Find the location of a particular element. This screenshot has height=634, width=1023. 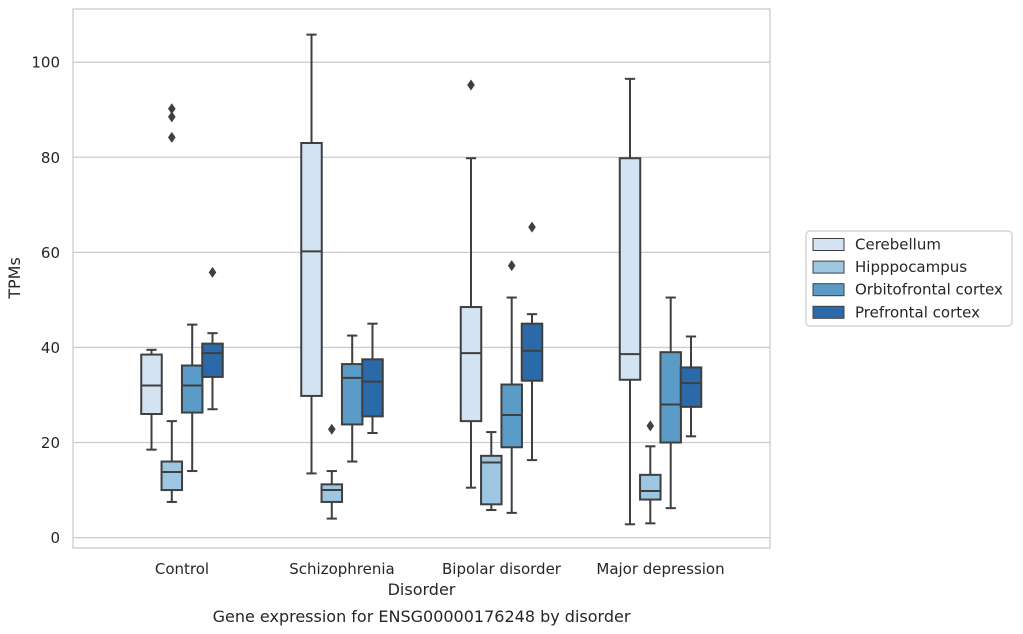

x-tick-label: Major depression is located at coordinates (660, 569).